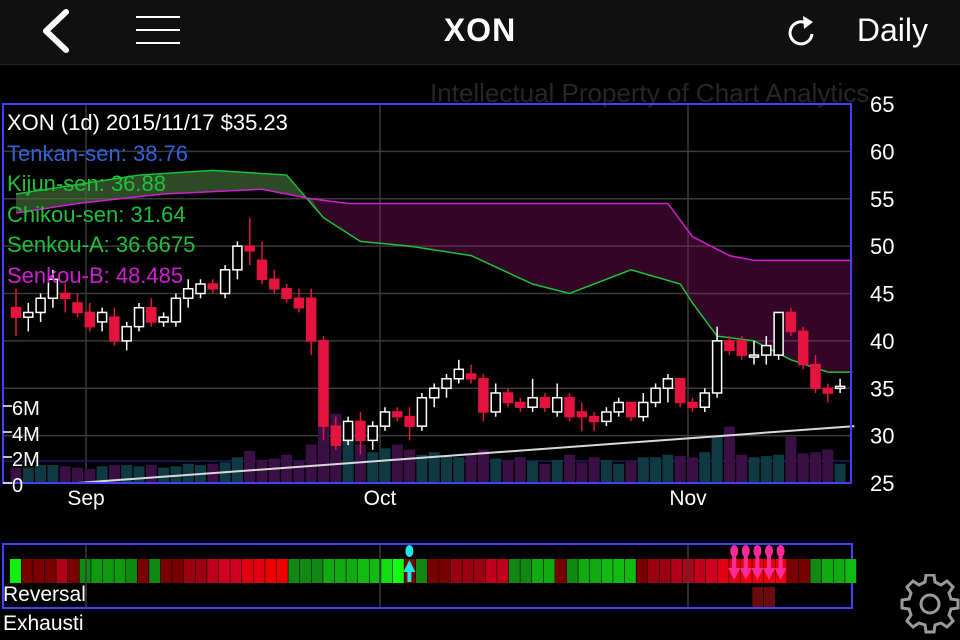 The image size is (960, 640). I want to click on chevron-left-icon, so click(56, 33).